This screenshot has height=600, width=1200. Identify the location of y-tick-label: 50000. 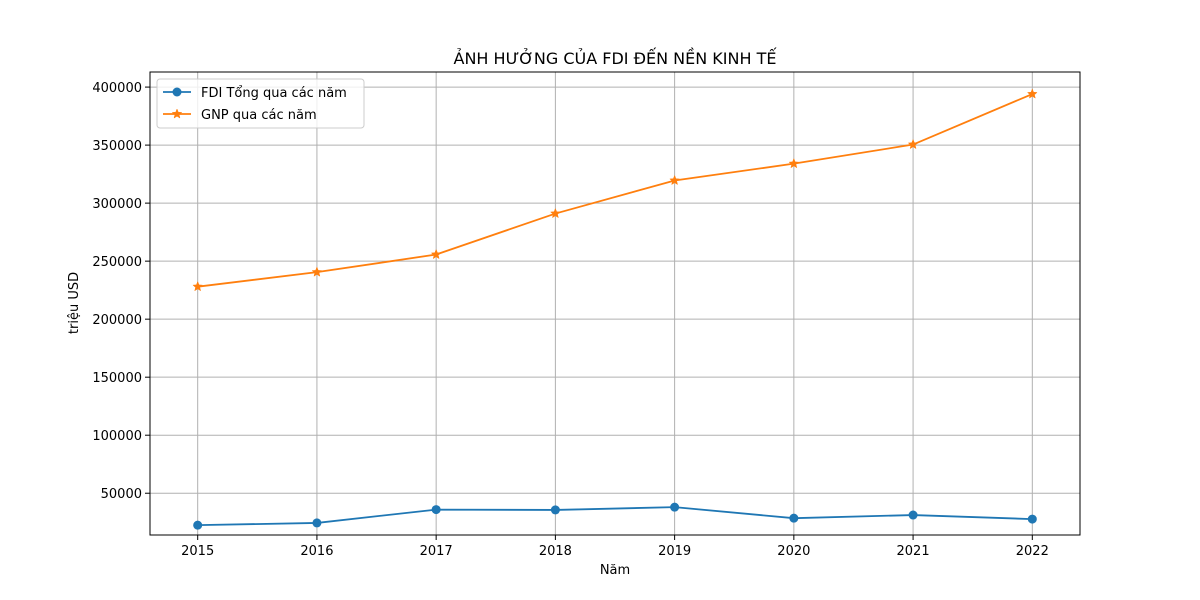
(121, 494).